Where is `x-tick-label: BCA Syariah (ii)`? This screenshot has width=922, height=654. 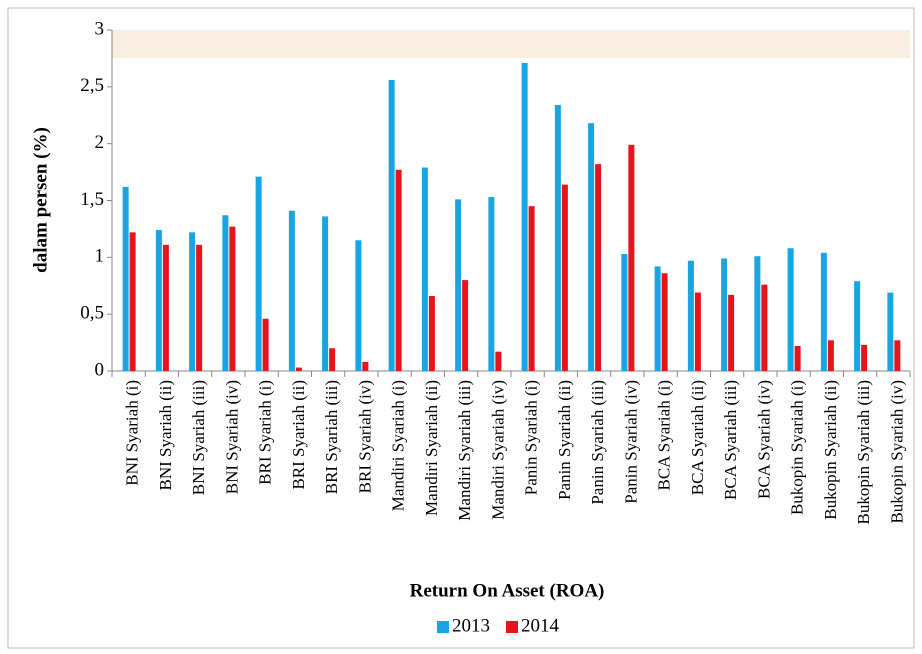
x-tick-label: BCA Syariah (ii) is located at coordinates (697, 437).